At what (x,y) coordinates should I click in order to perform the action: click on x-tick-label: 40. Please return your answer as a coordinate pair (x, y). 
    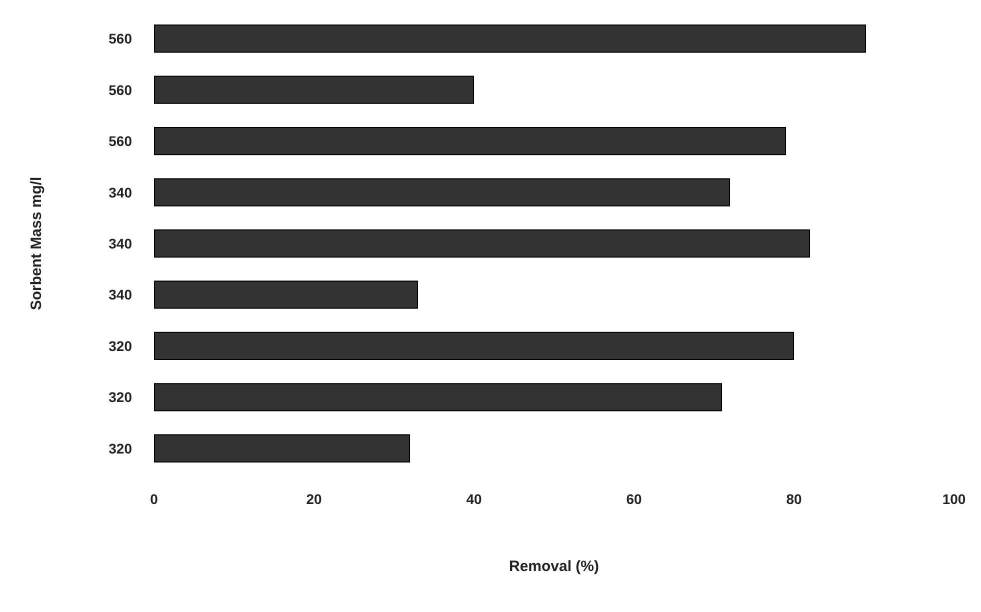
    Looking at the image, I should click on (474, 499).